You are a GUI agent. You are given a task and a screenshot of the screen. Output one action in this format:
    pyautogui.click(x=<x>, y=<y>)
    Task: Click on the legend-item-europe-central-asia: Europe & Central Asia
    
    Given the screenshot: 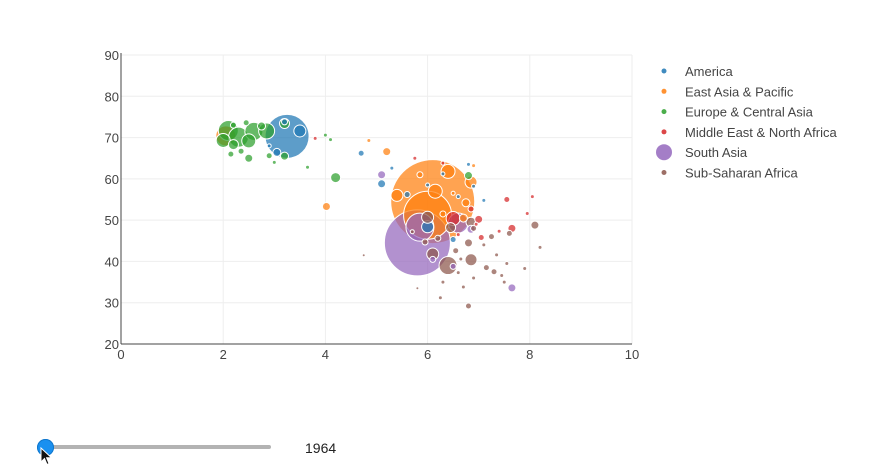 What is the action you would take?
    pyautogui.click(x=737, y=112)
    